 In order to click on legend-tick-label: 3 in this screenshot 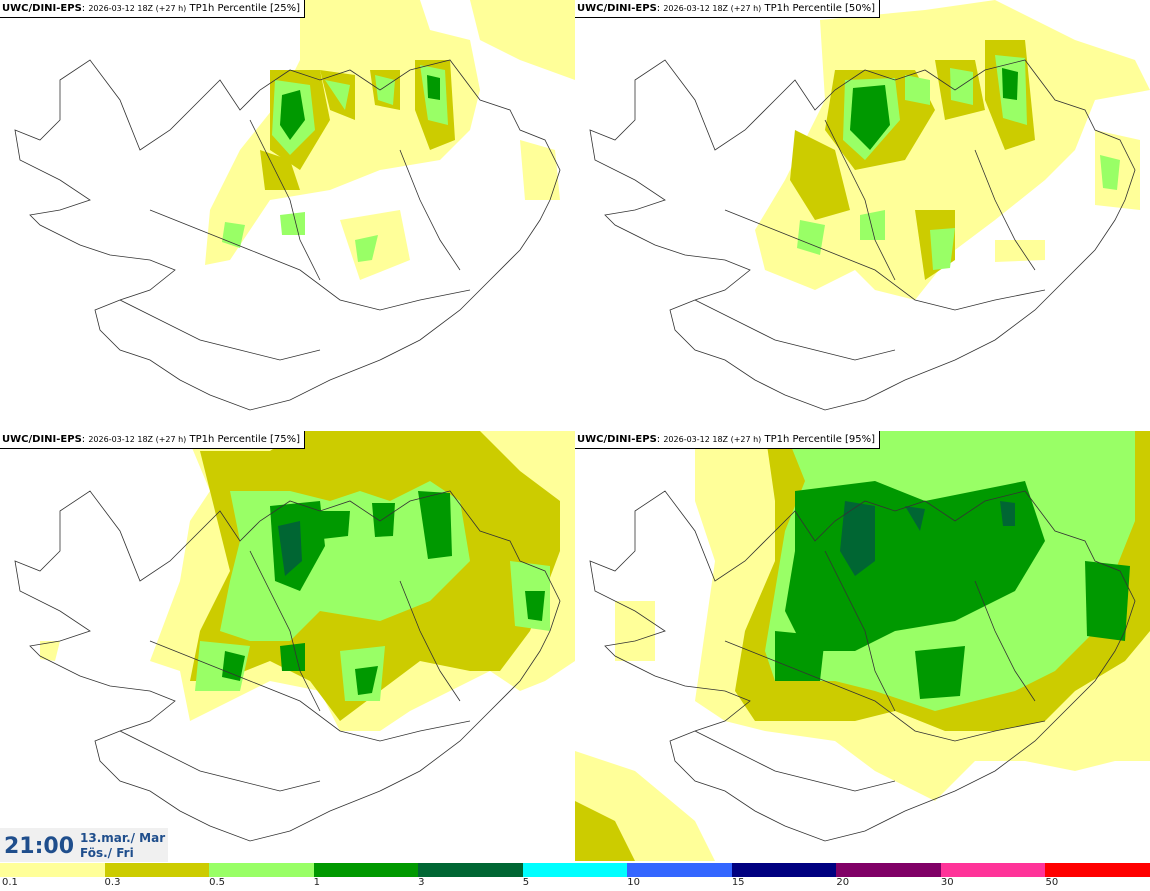, I will do `click(421, 882)`.